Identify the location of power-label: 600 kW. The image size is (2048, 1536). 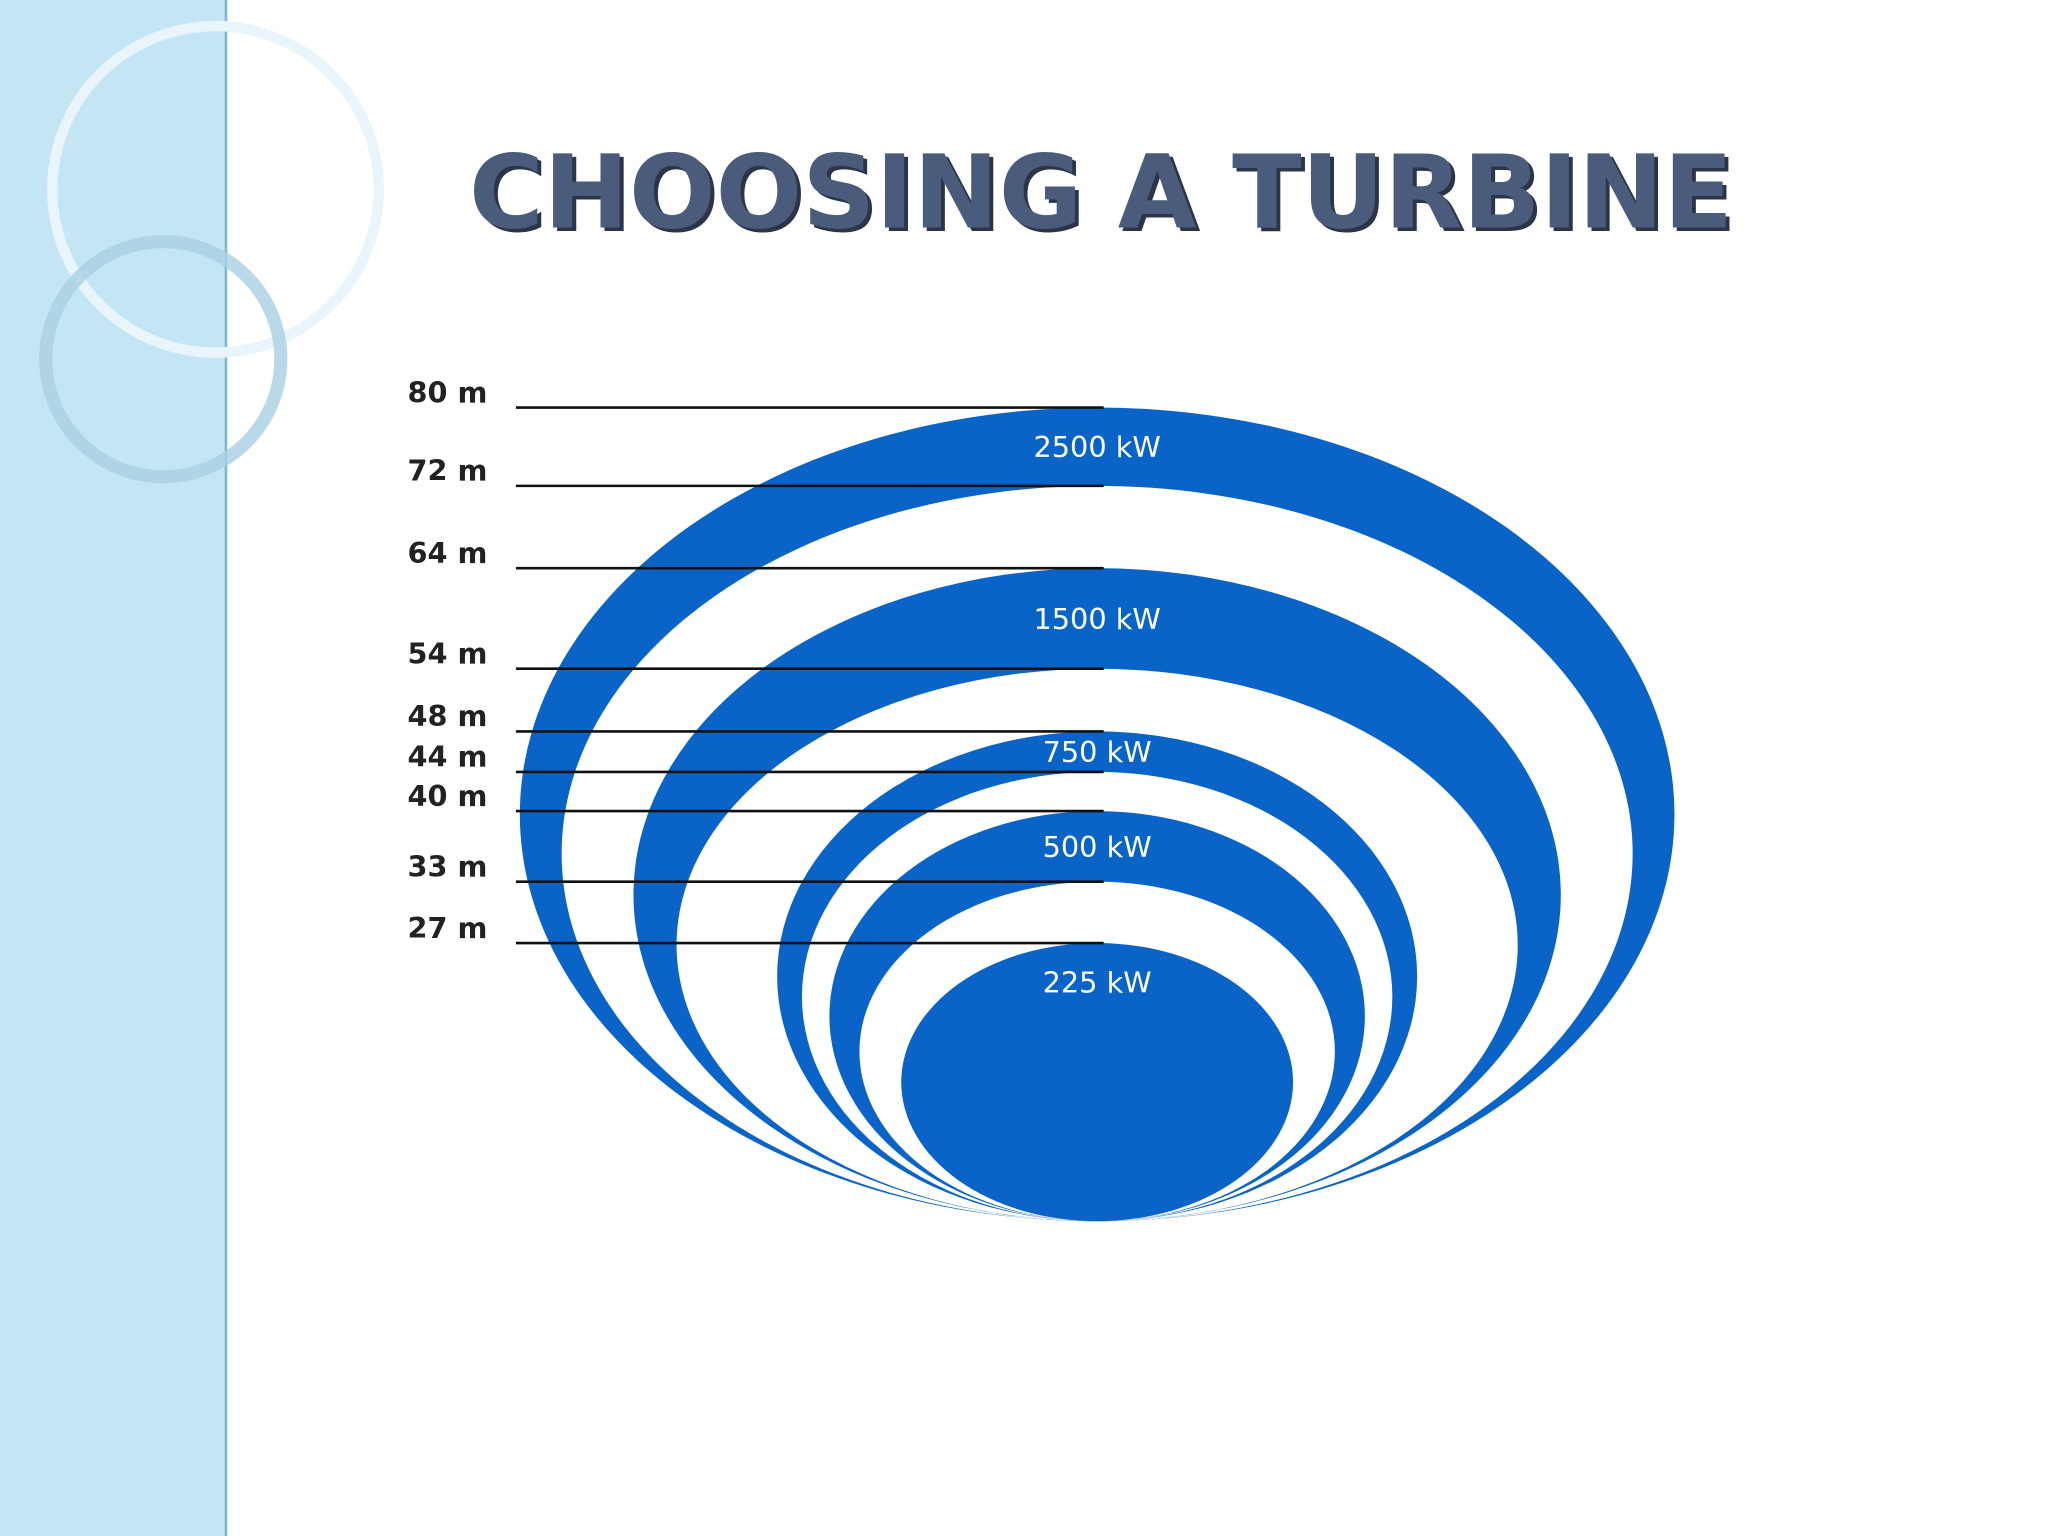
(1097, 792).